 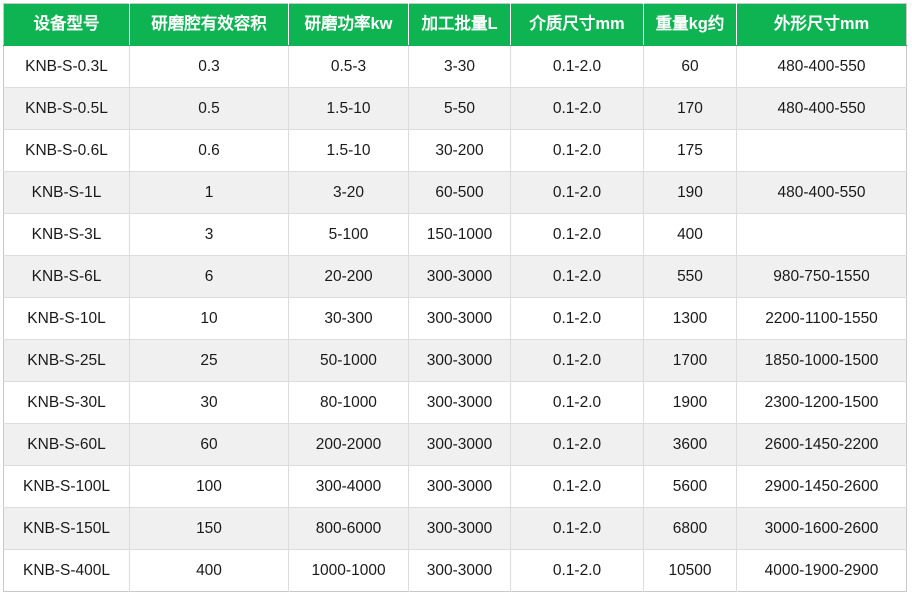 What do you see at coordinates (348, 570) in the screenshot?
I see `cell-grinding-power: 1000-1000` at bounding box center [348, 570].